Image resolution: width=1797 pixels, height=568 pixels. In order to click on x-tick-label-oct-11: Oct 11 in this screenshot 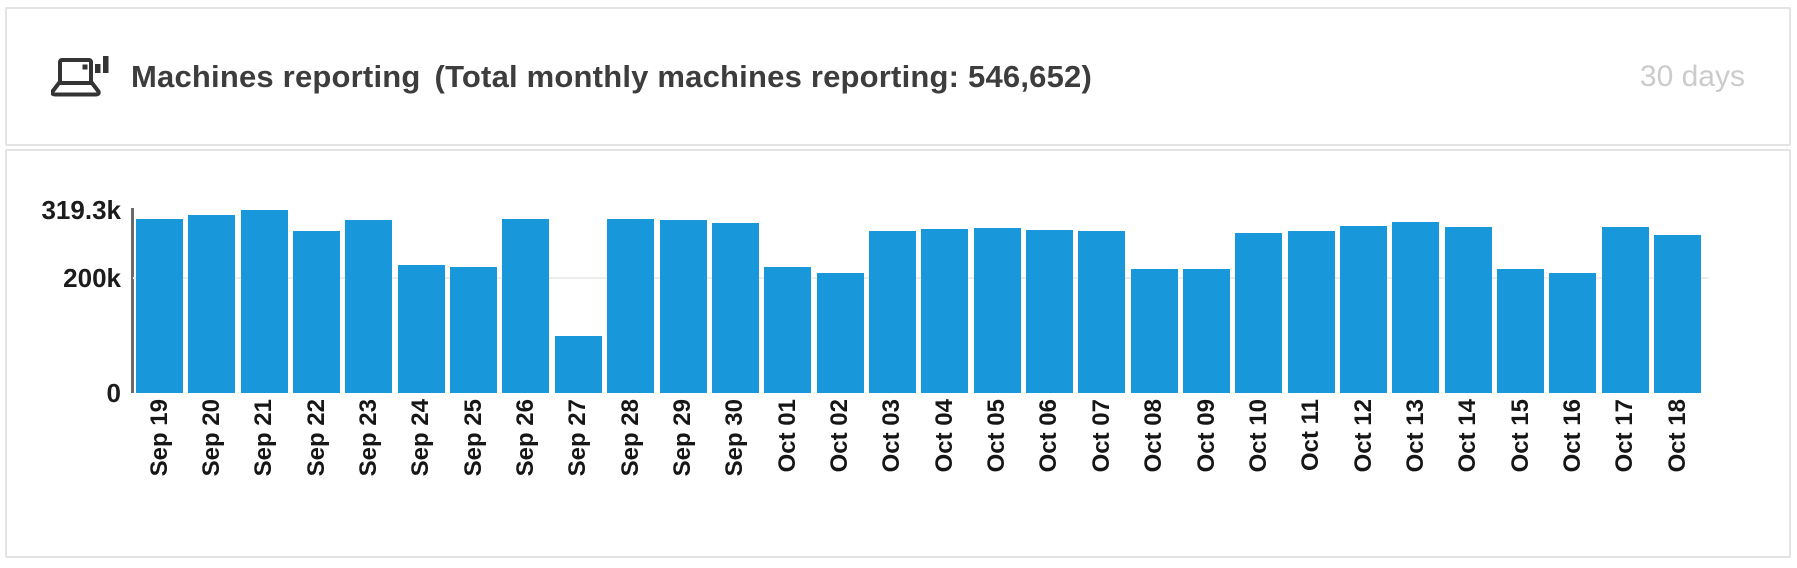, I will do `click(1311, 435)`.